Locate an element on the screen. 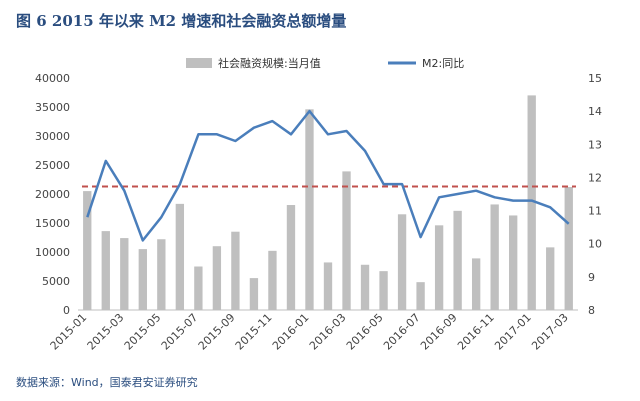  x-tick-label: 2016-11 is located at coordinates (476, 332).